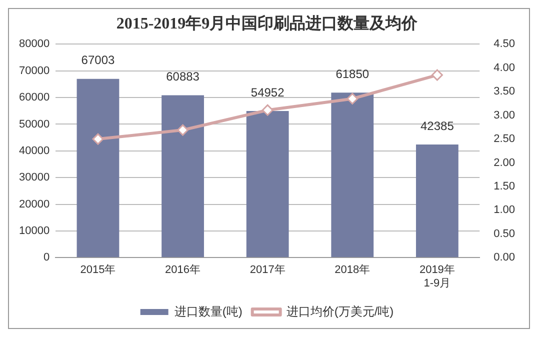 The width and height of the screenshot is (538, 337). Describe the element at coordinates (353, 73) in the screenshot. I see `data-label: 61850` at that location.